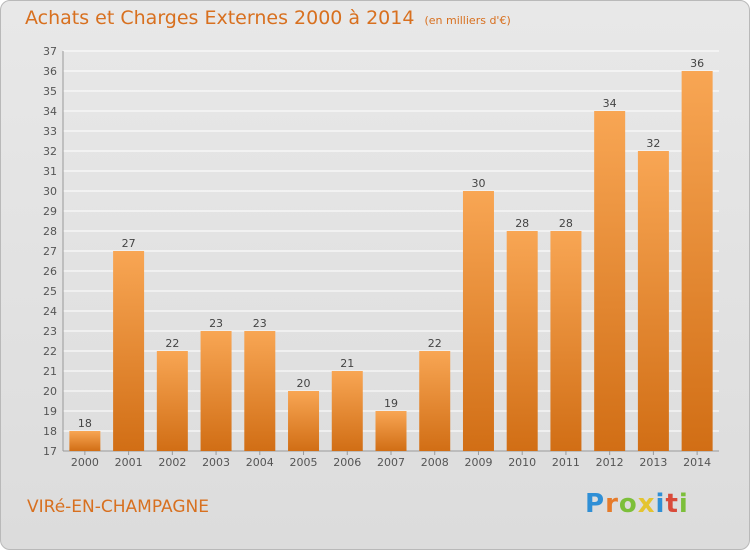 Image resolution: width=750 pixels, height=550 pixels. What do you see at coordinates (216, 462) in the screenshot?
I see `x-tick-label: 2003` at bounding box center [216, 462].